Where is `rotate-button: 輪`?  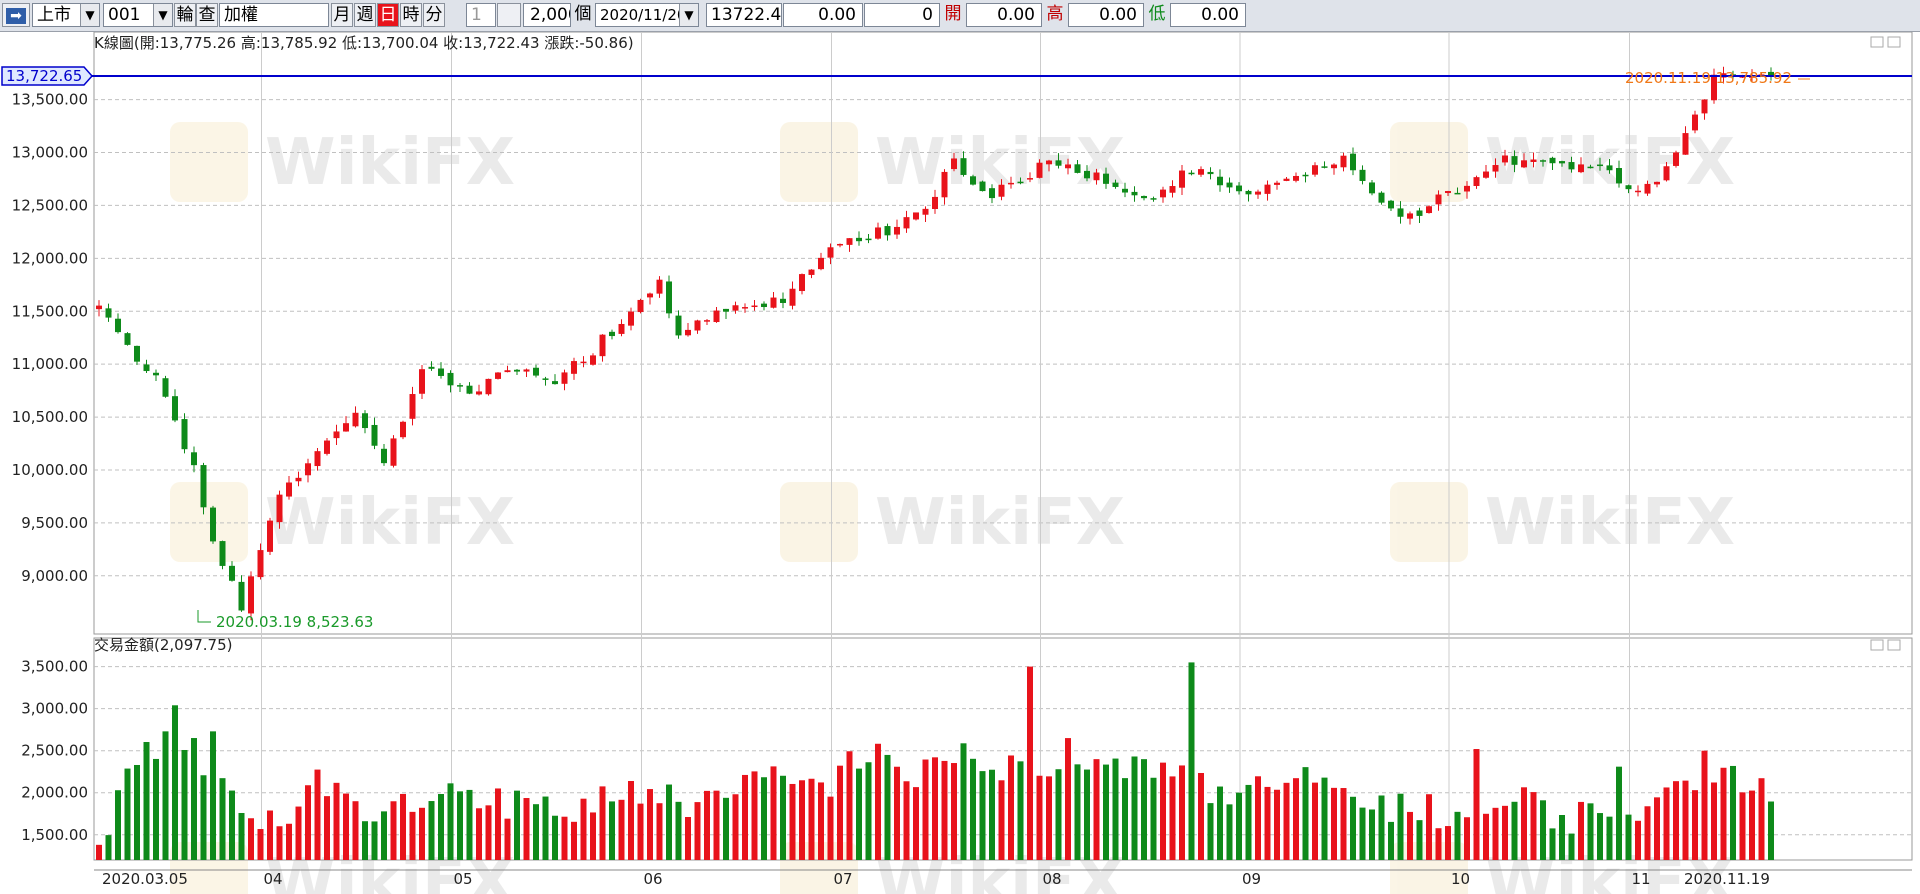
rotate-button: 輪 is located at coordinates (185, 15).